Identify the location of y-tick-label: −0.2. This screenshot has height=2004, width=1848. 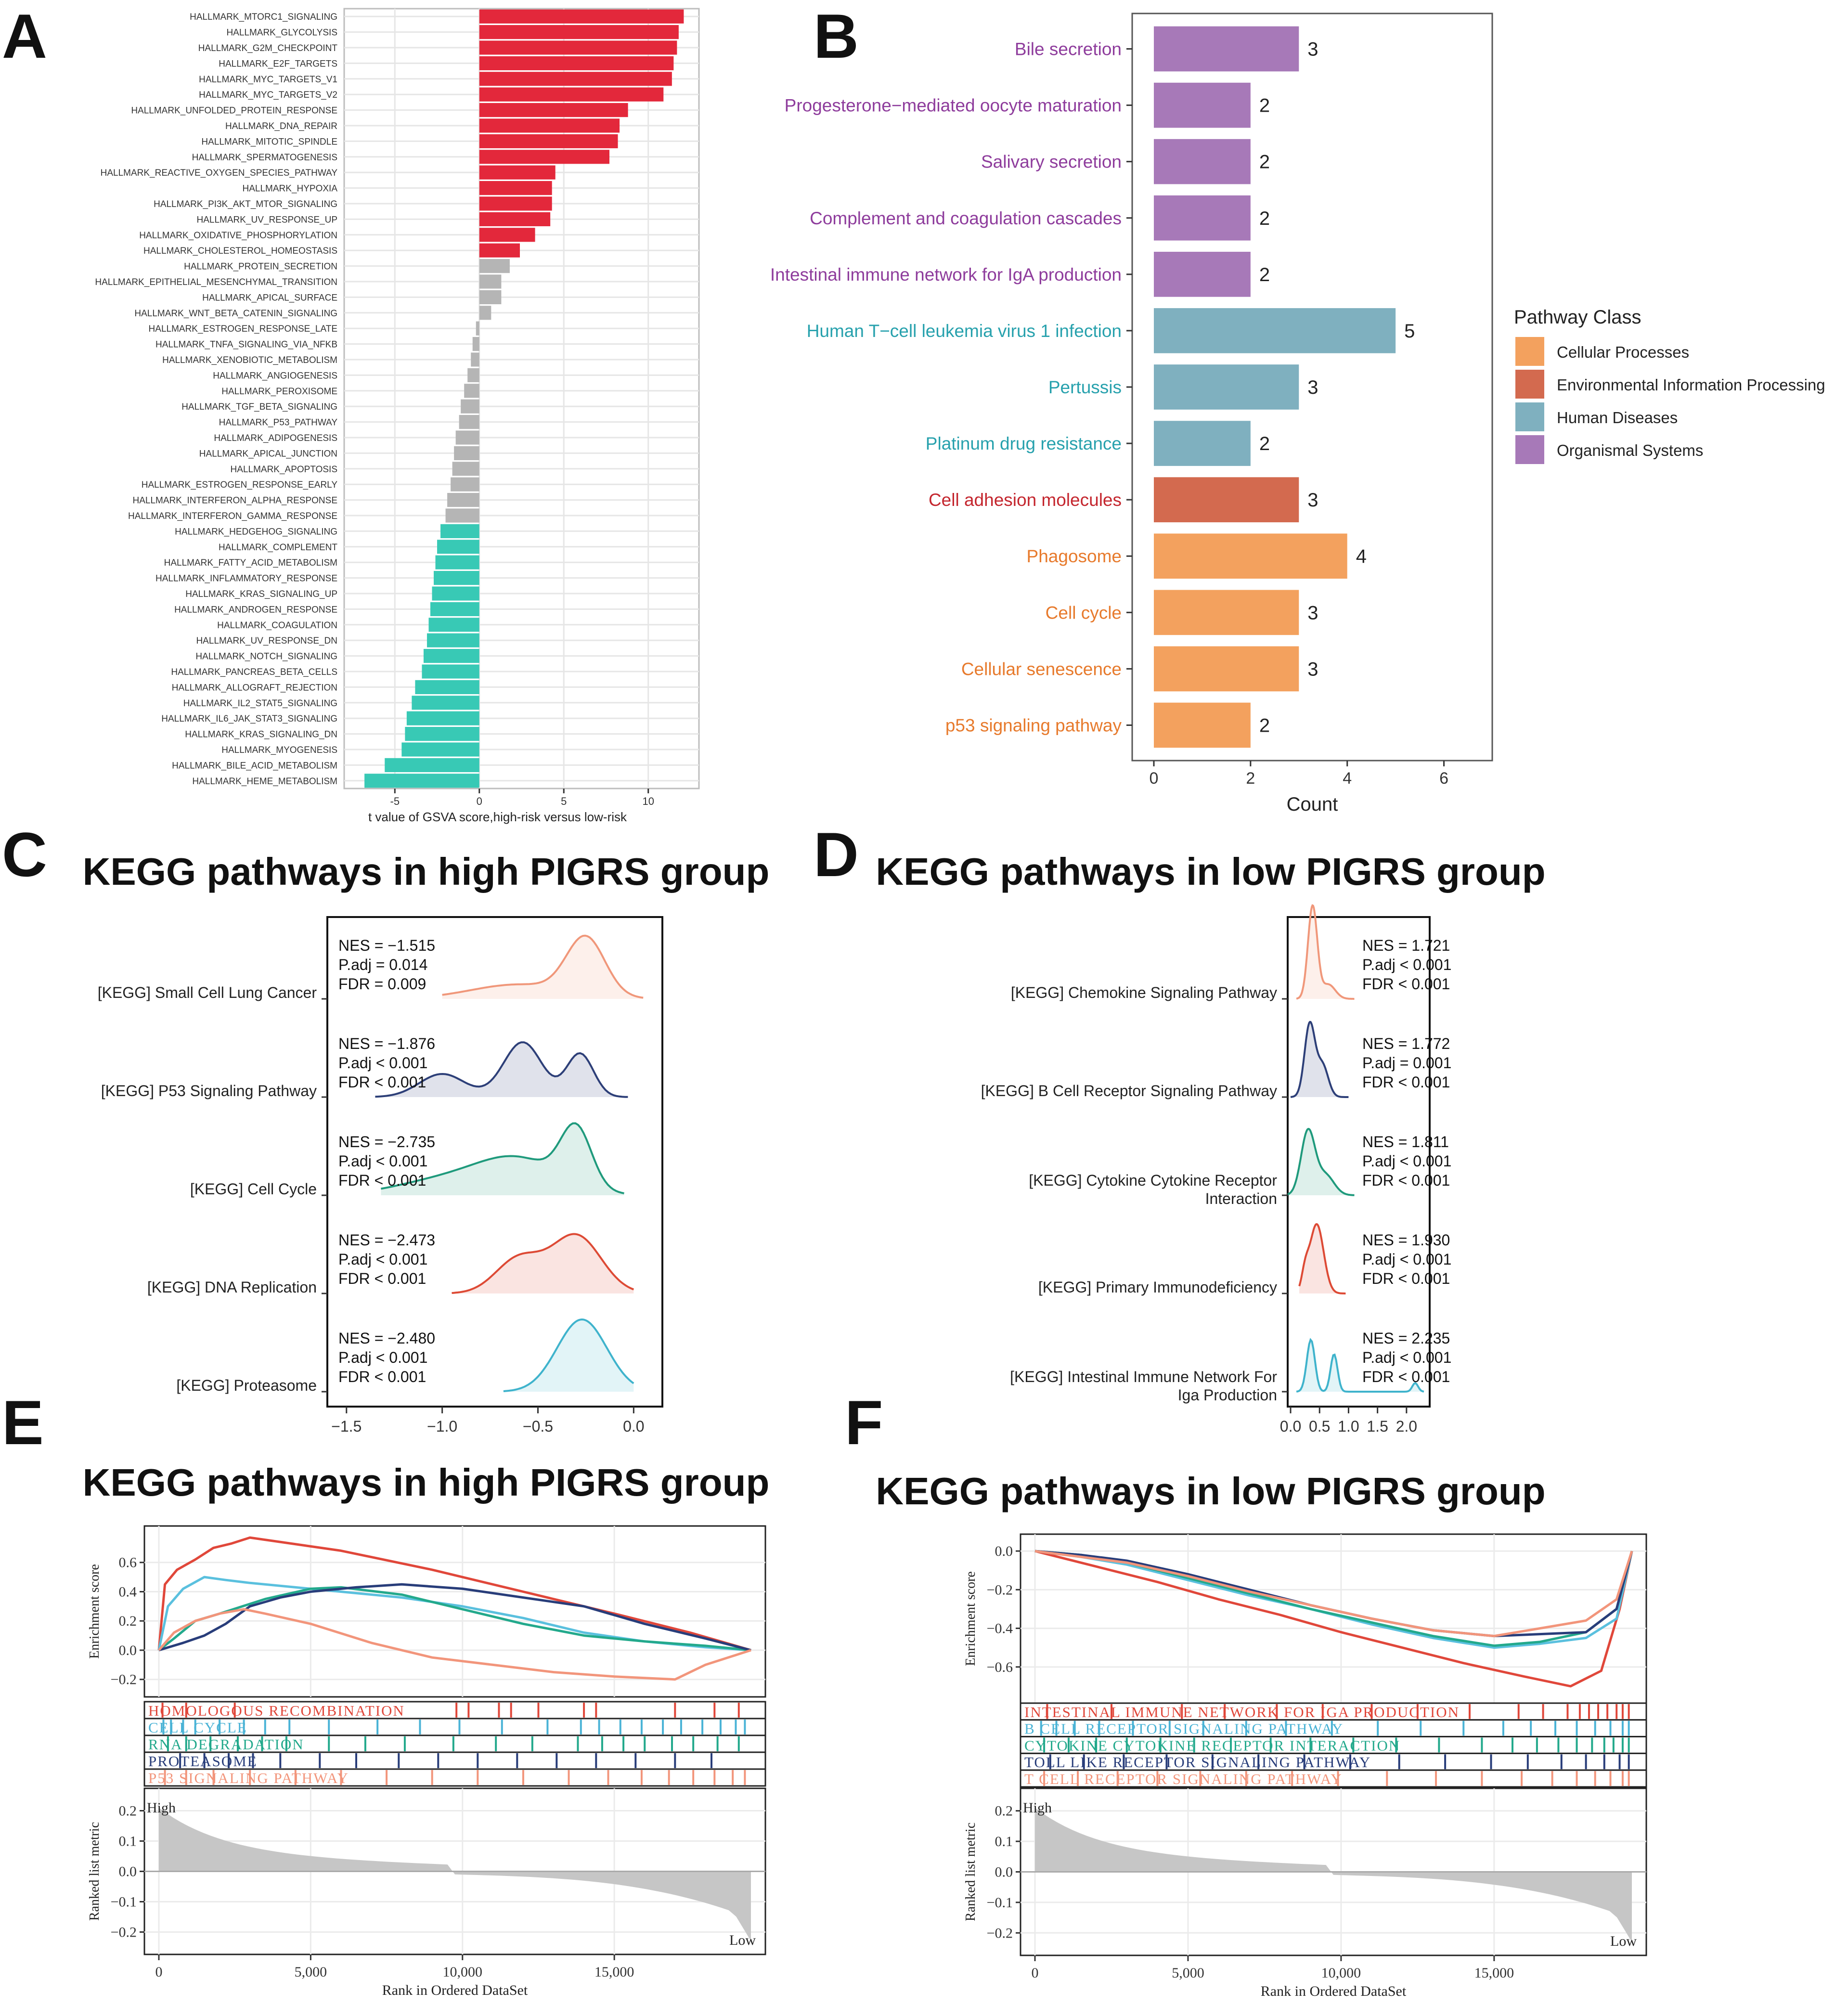
(1000, 1590).